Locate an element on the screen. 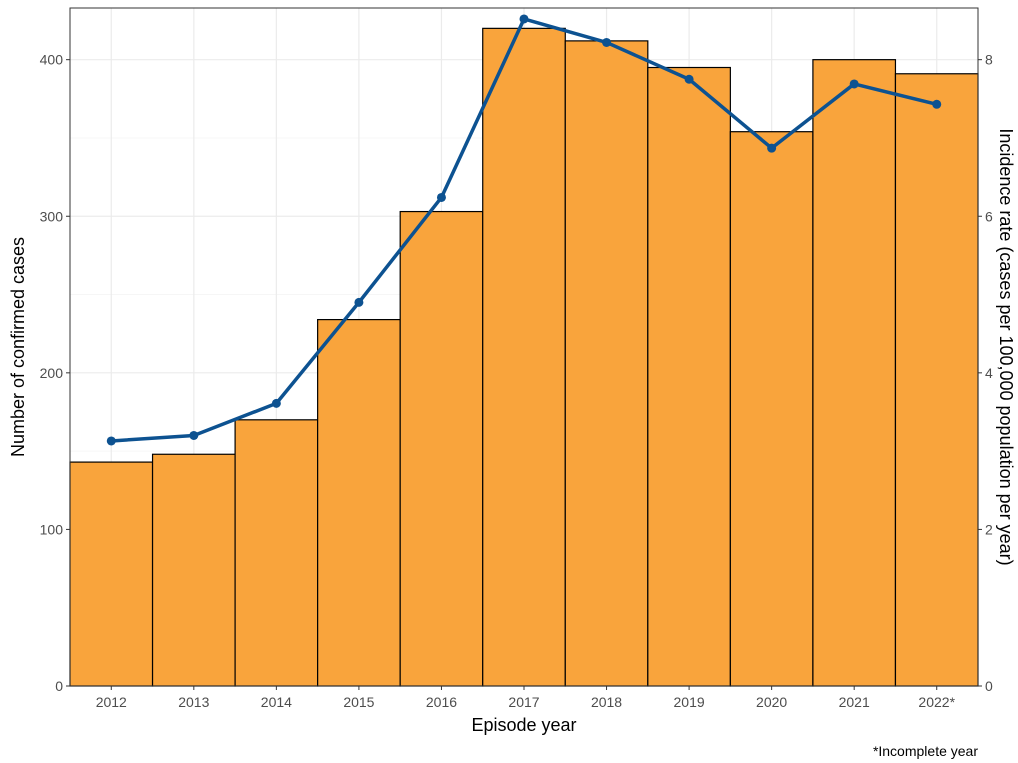 The height and width of the screenshot is (763, 1018). x-tick-label: 2012 is located at coordinates (111, 702).